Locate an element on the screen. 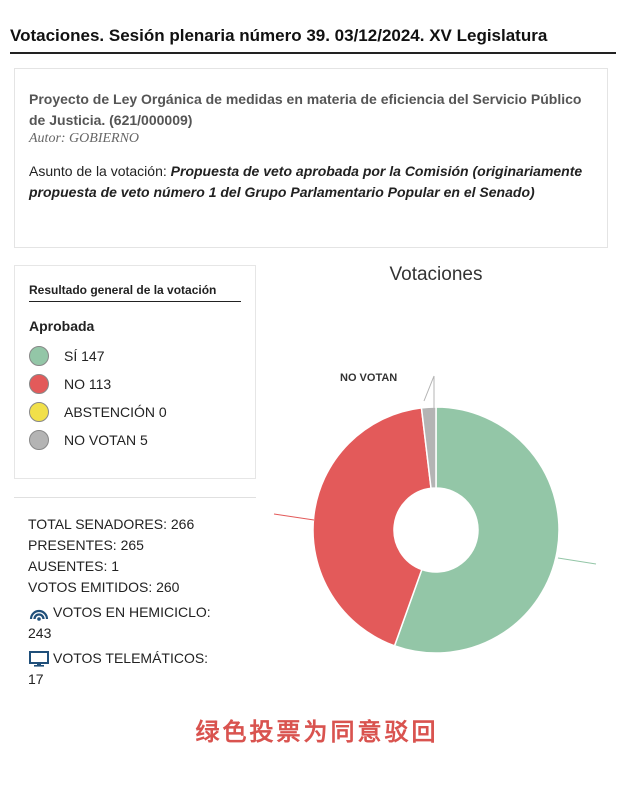  legend-label: ABSTENCIÓN 0 is located at coordinates (115, 412).